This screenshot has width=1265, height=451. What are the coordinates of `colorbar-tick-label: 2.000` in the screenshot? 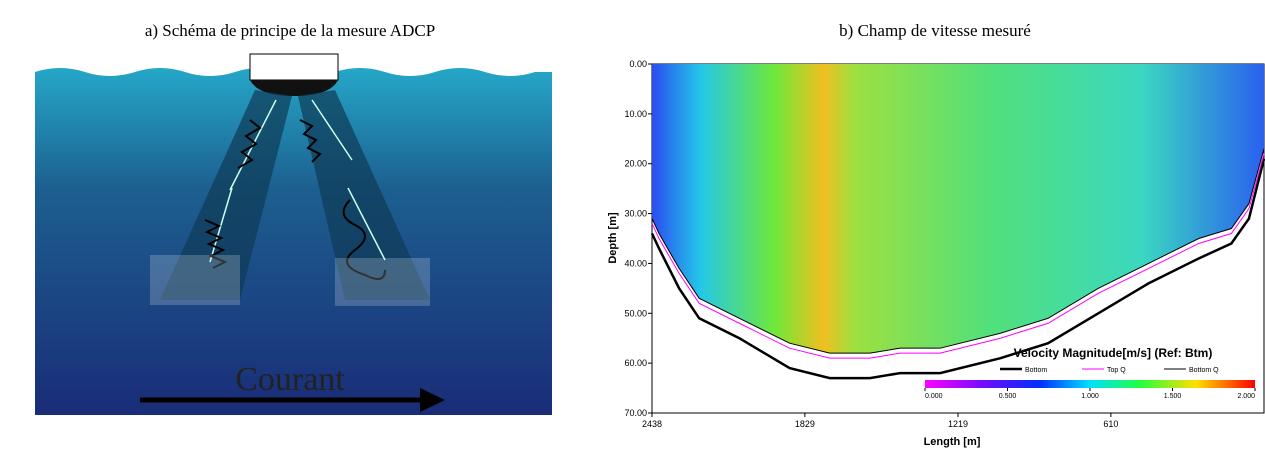 It's located at (1246, 396).